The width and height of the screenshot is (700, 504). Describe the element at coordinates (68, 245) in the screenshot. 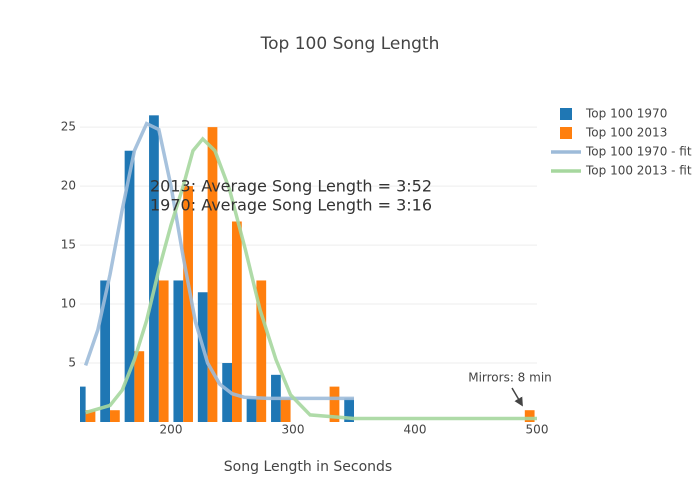

I see `y-tick-label: 15` at that location.